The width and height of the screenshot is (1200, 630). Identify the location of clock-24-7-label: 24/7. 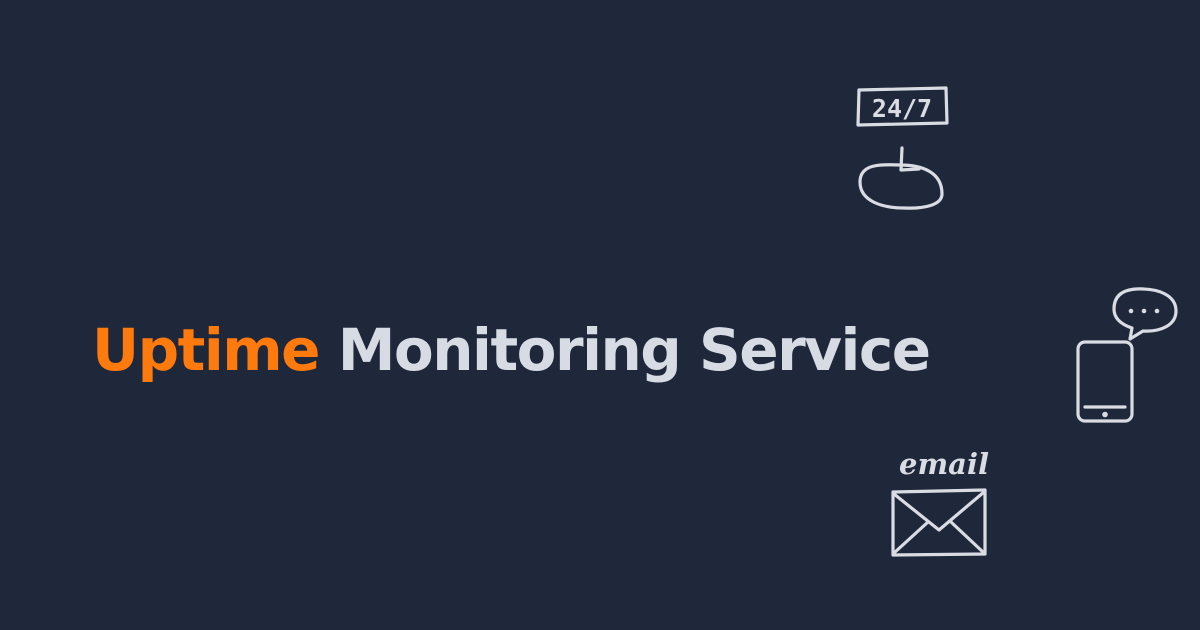
(902, 108).